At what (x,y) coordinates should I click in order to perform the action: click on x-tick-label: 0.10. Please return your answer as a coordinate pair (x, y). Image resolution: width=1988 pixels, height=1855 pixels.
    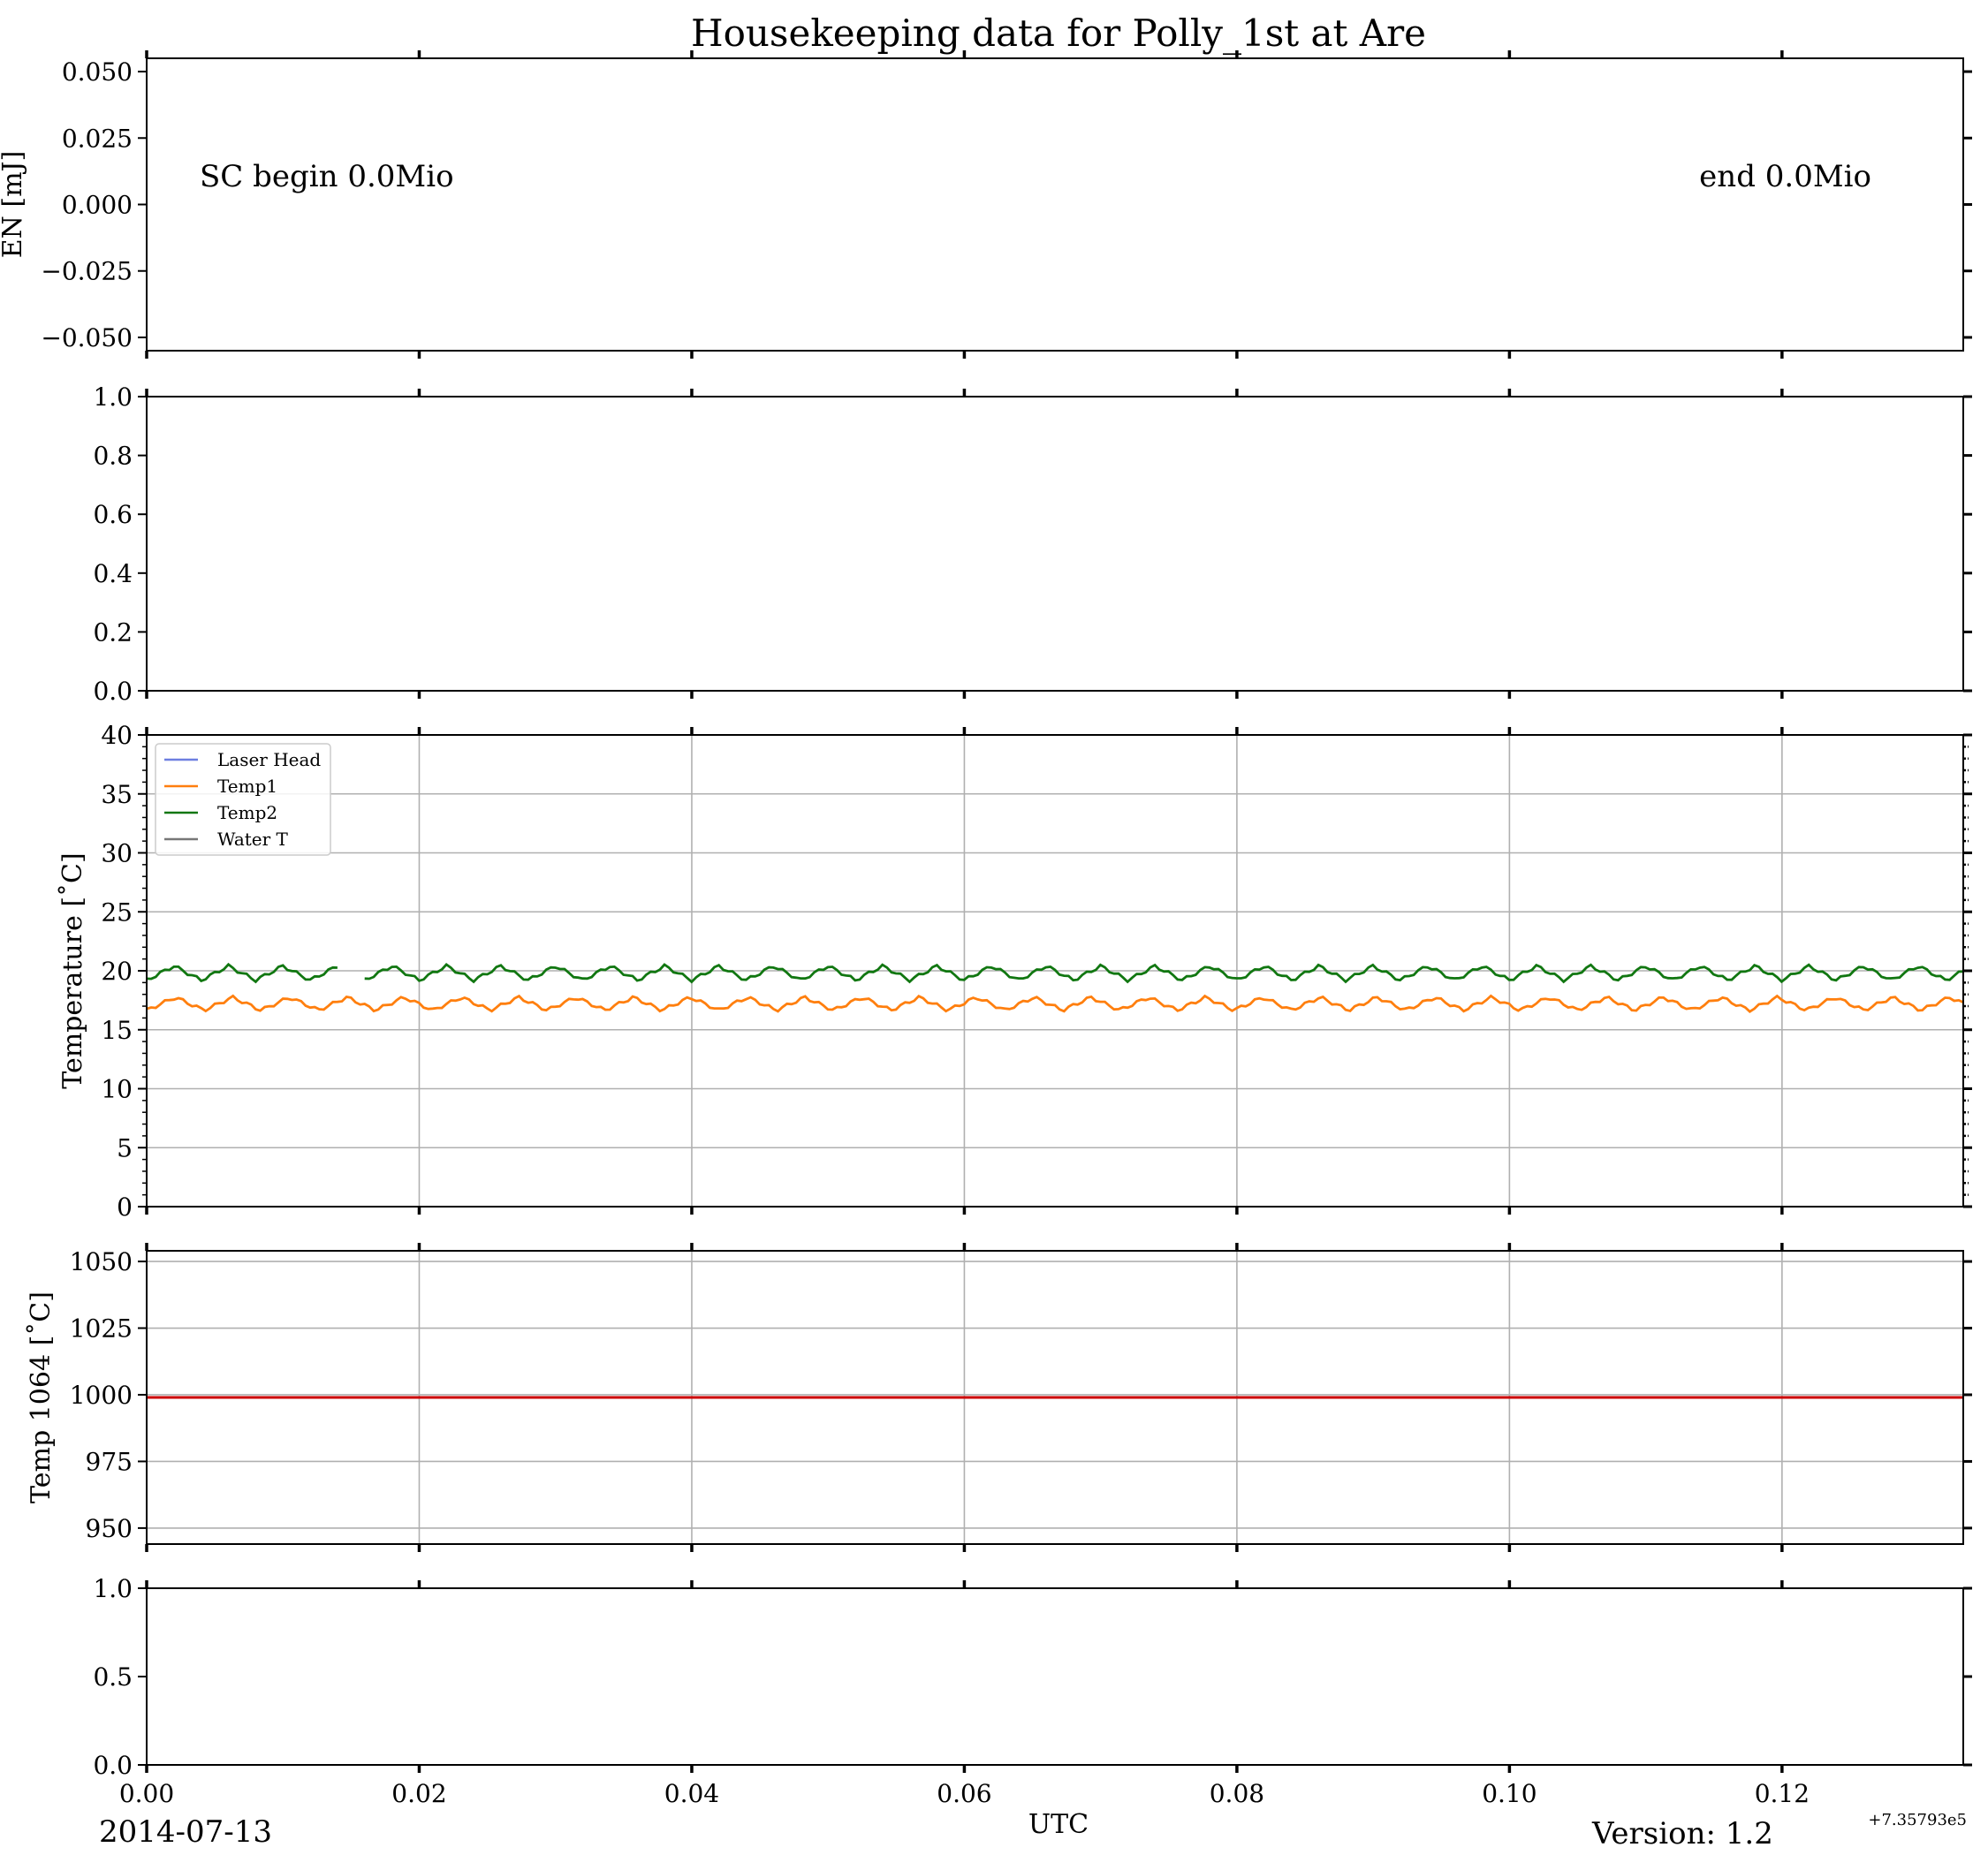
    Looking at the image, I should click on (1509, 1793).